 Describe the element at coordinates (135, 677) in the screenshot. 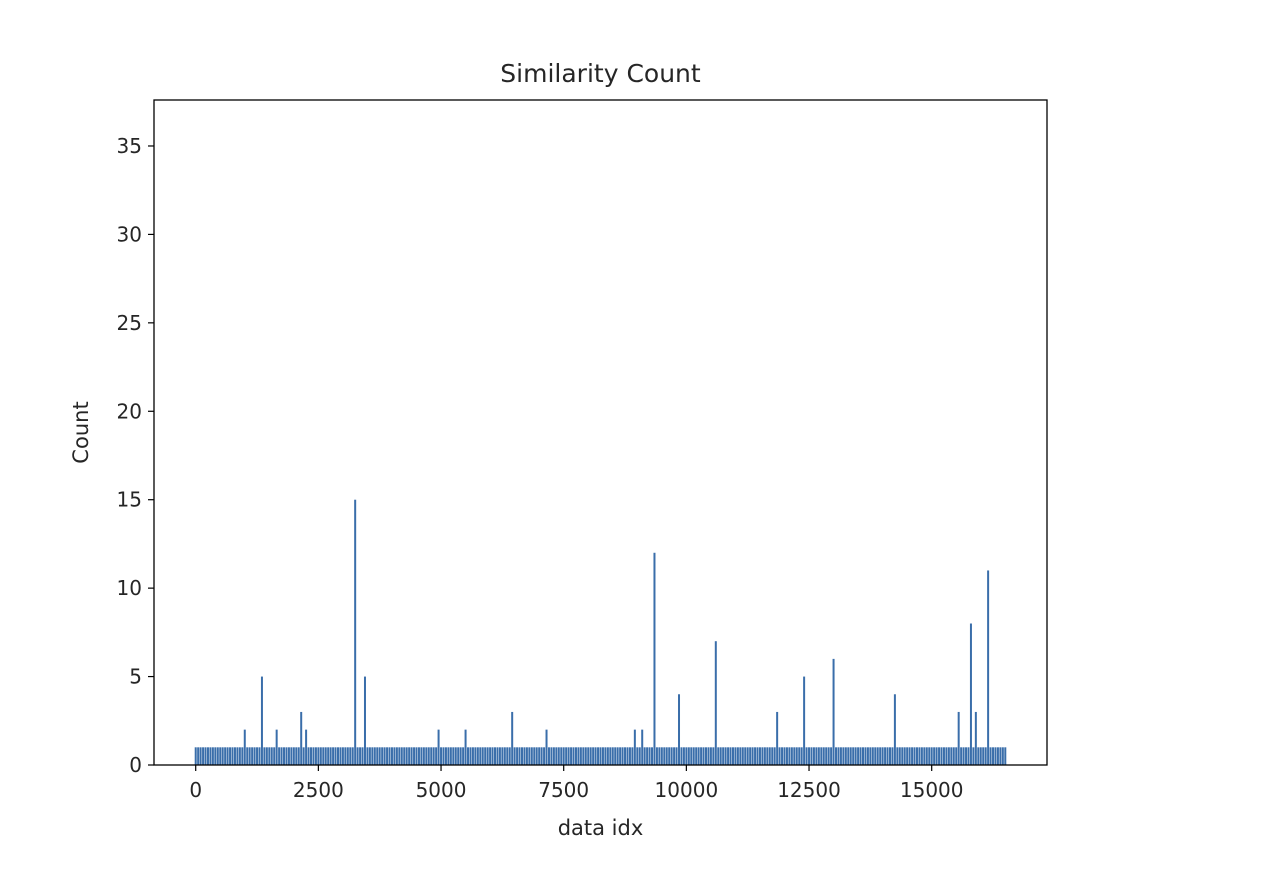

I see `y-tick-label: 5` at that location.